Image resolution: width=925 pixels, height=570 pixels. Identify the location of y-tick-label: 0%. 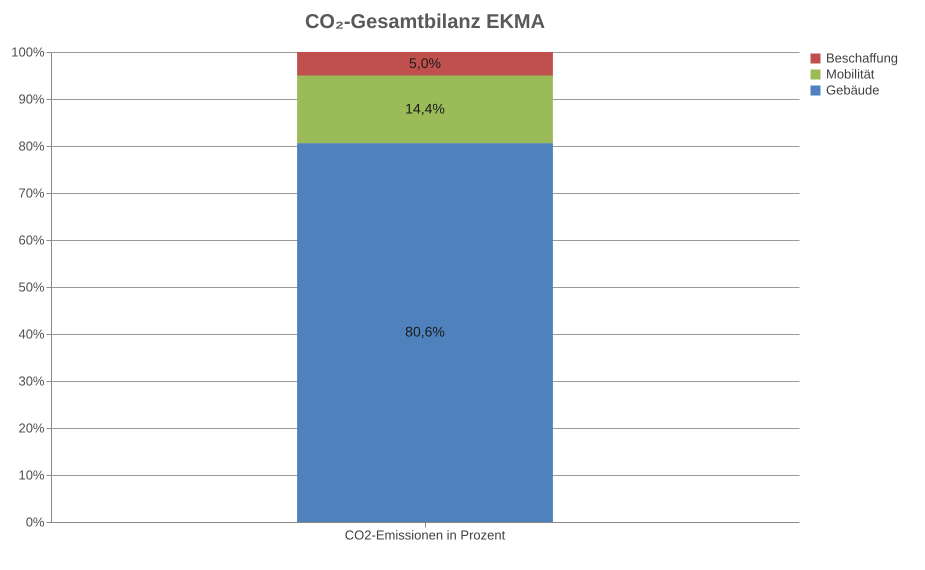
(35, 522).